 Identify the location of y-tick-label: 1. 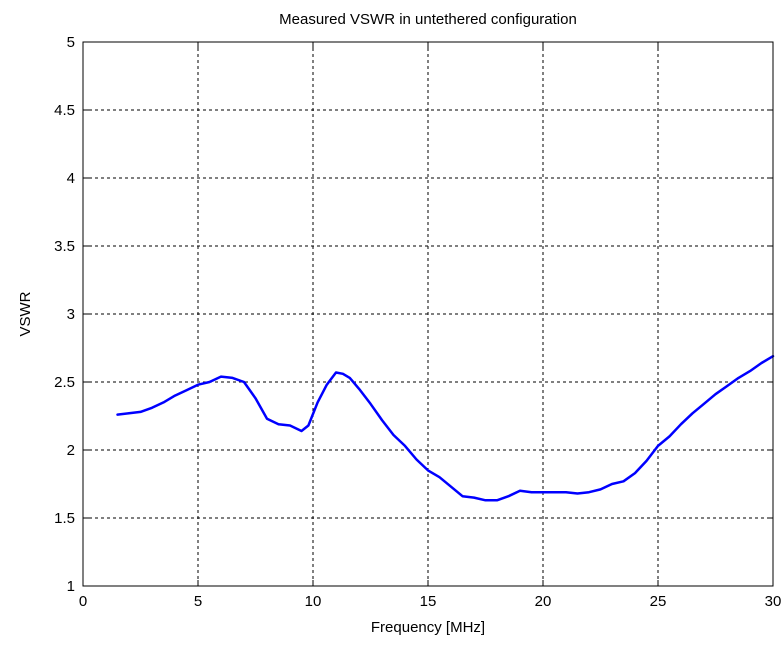
(71, 586).